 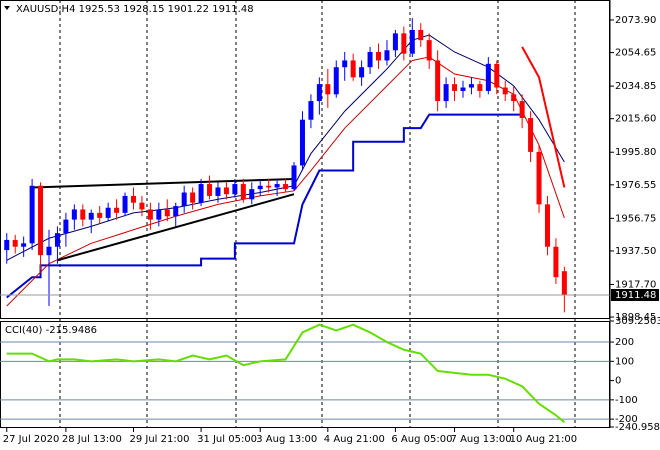 I want to click on y-tick-label: 1976.55, so click(x=635, y=185).